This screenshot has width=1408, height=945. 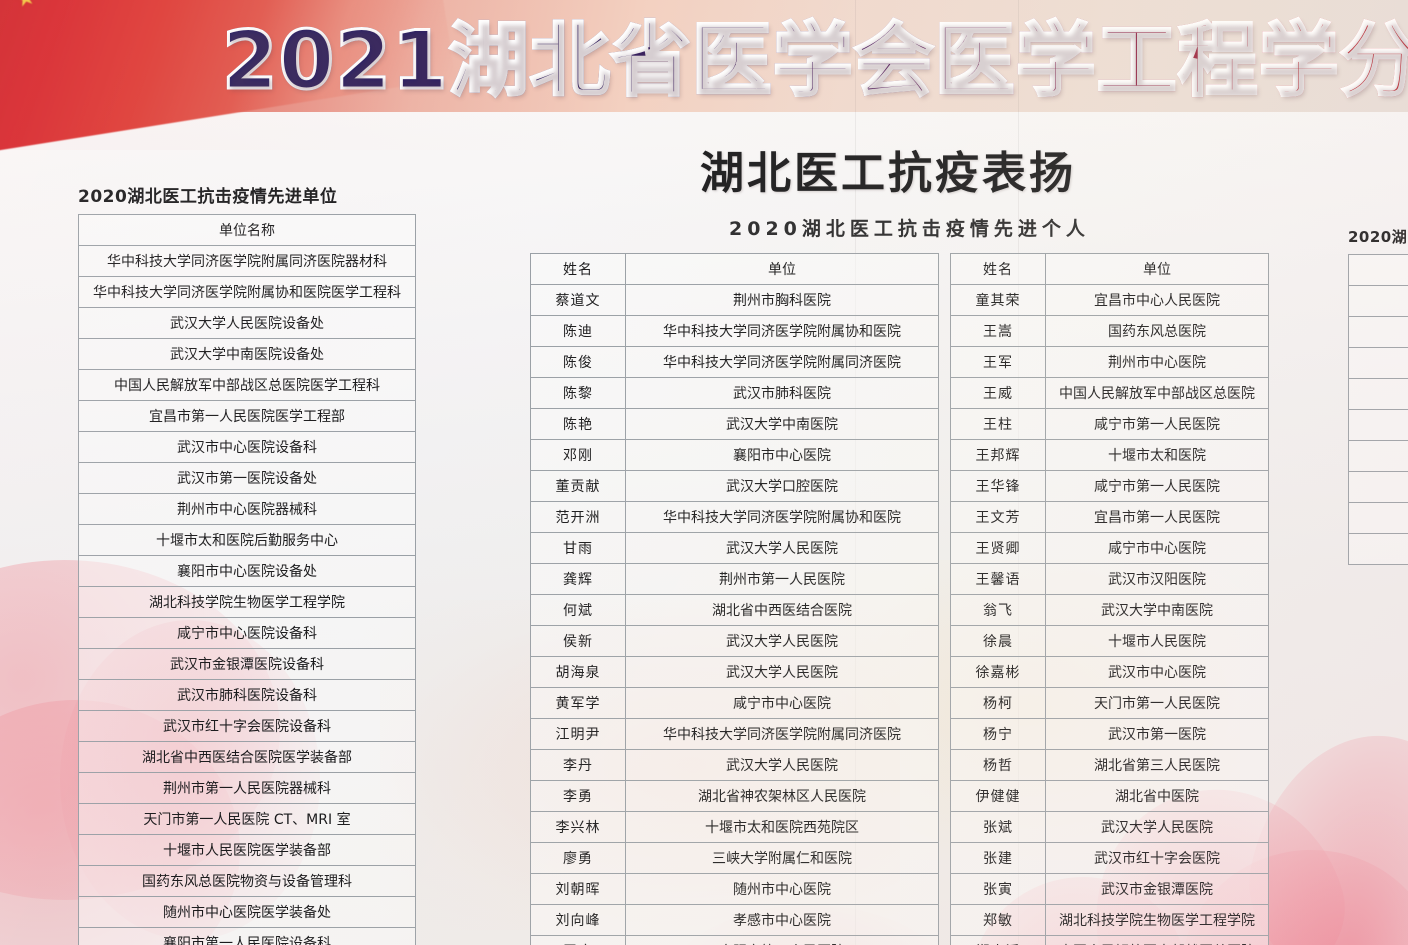 What do you see at coordinates (998, 889) in the screenshot?
I see `person-name-cell: 张寅` at bounding box center [998, 889].